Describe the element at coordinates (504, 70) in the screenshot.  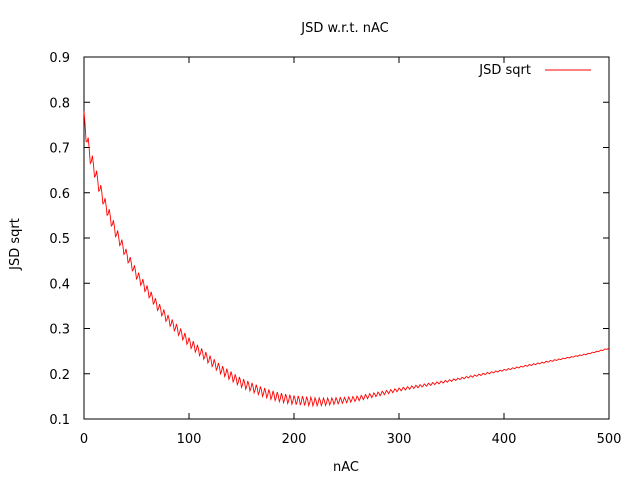
I see `legend-label: JSD sqrt` at that location.